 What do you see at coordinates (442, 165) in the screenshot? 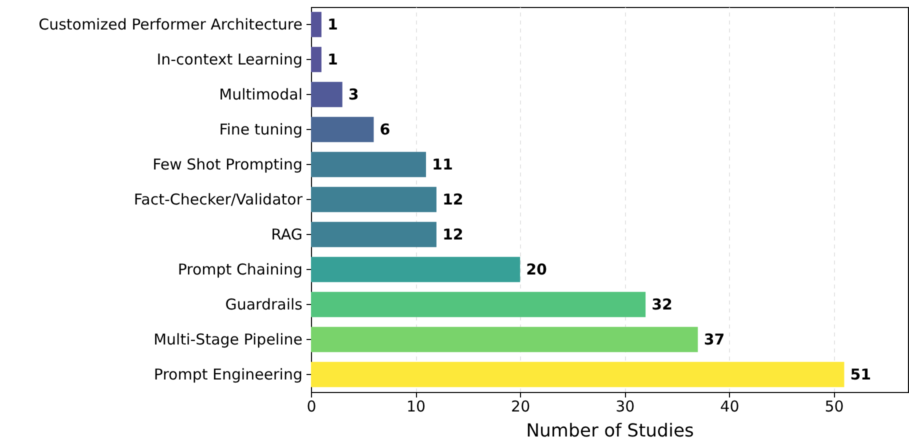
I see `data-label: 11` at bounding box center [442, 165].